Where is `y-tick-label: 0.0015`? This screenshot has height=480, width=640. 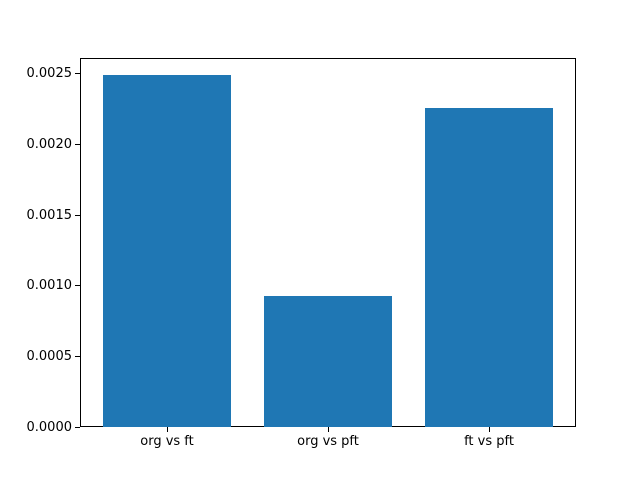 y-tick-label: 0.0015 is located at coordinates (49, 215).